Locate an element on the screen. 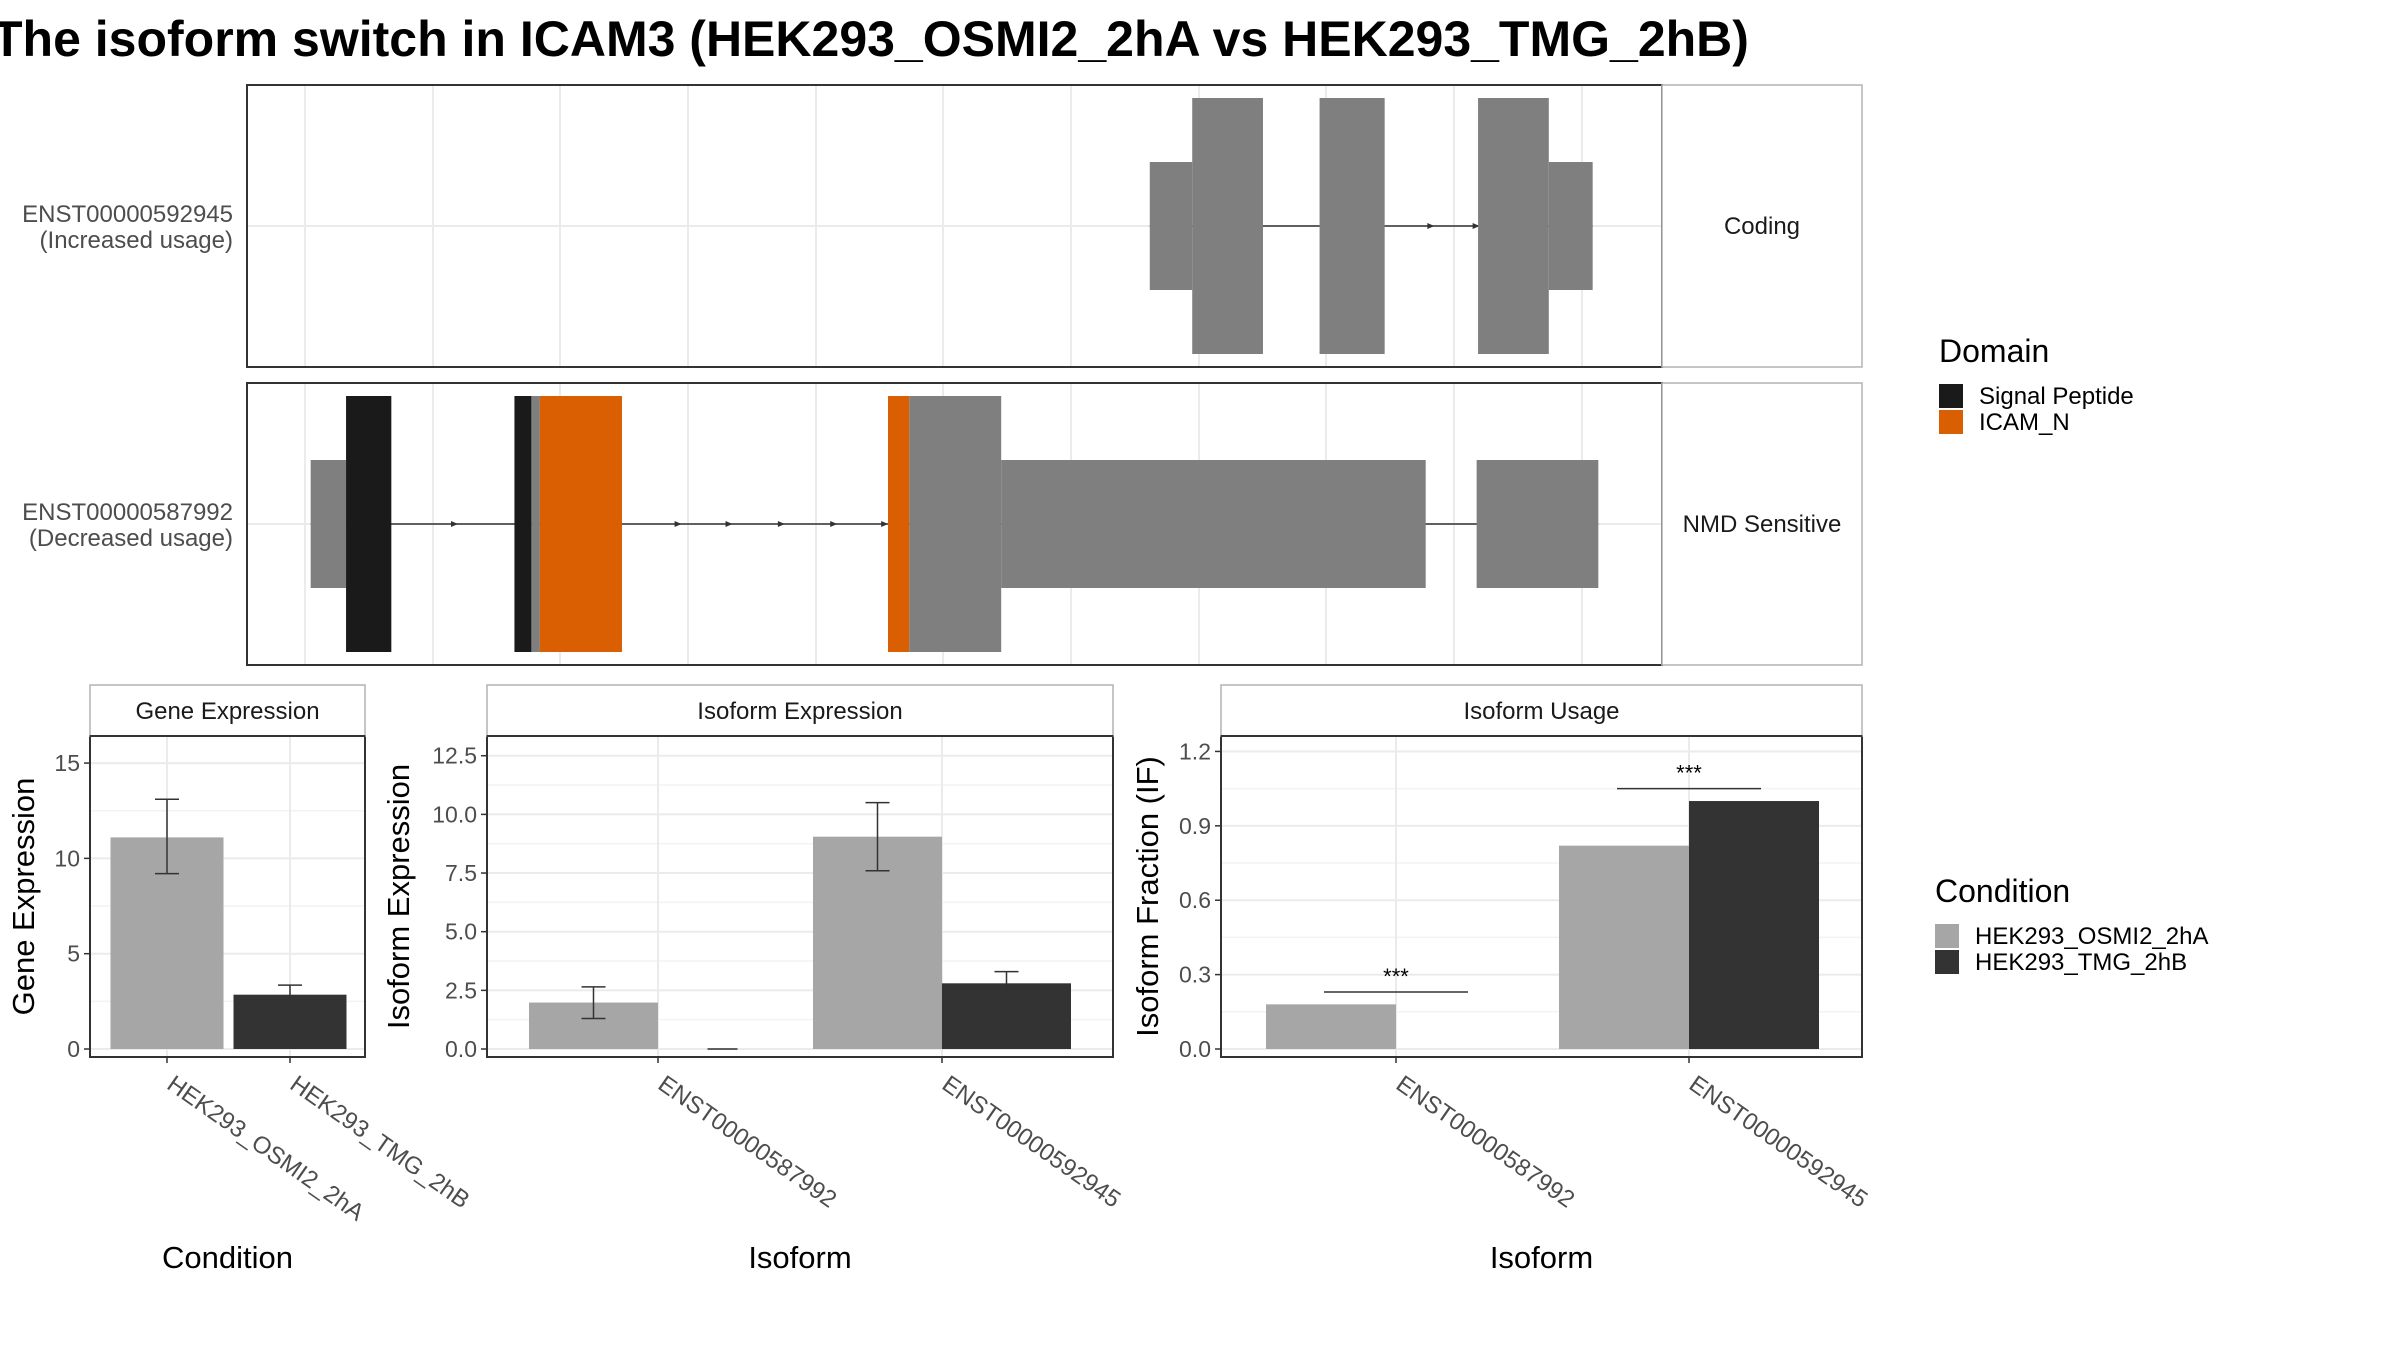  y-tick-label: 5 is located at coordinates (73, 954).